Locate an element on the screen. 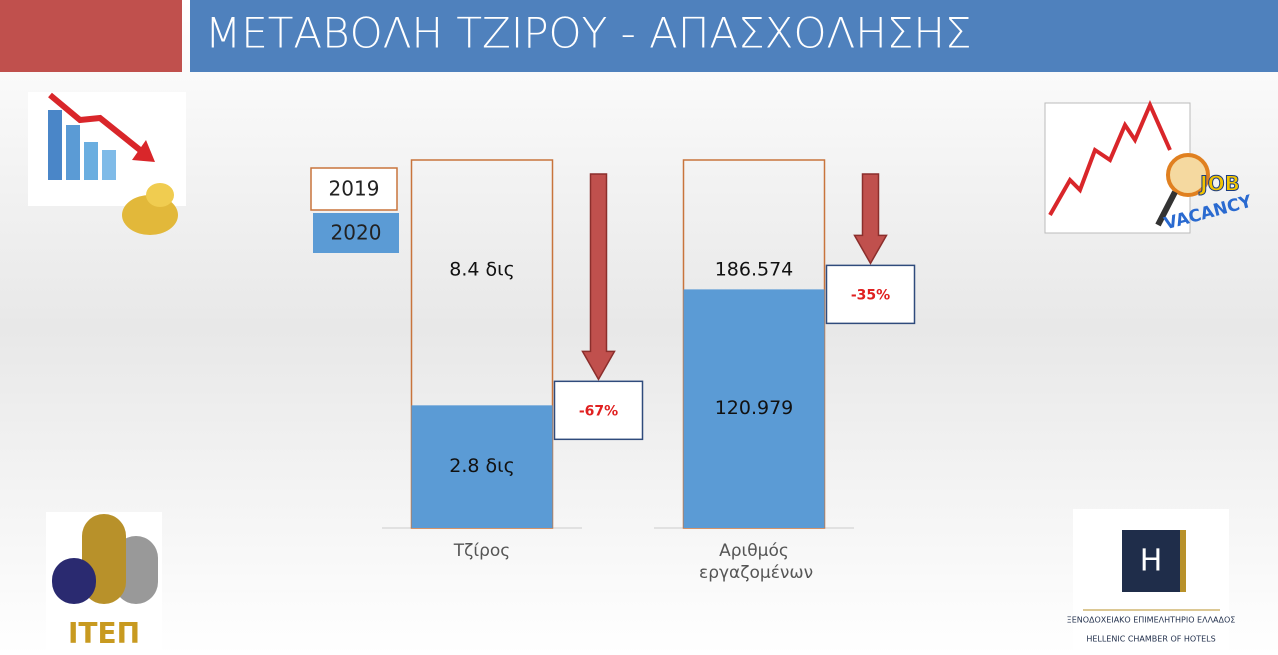  legend-label: 2020 is located at coordinates (356, 233).